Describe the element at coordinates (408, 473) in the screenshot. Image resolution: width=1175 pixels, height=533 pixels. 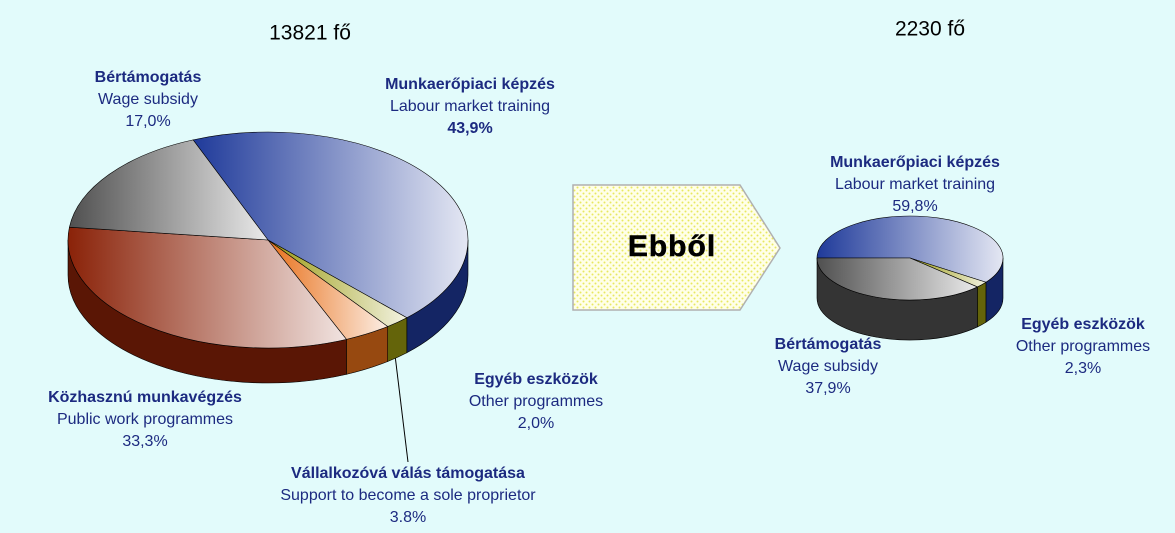
I see `slice-label: Vállalkozóvá válás támogatása` at that location.